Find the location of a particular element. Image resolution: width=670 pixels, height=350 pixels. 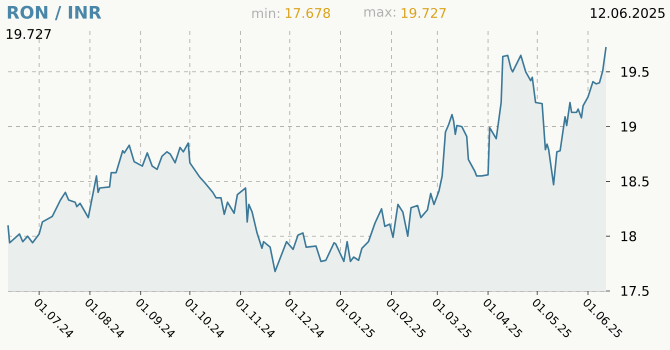

annotation: 19.727 is located at coordinates (28, 34).